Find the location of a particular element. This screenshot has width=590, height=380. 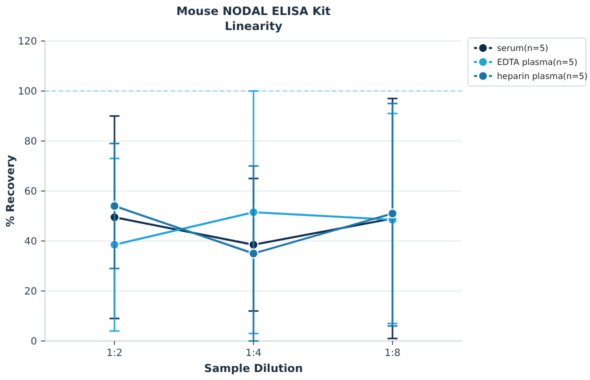

y-tick-label: 120 is located at coordinates (27, 42).